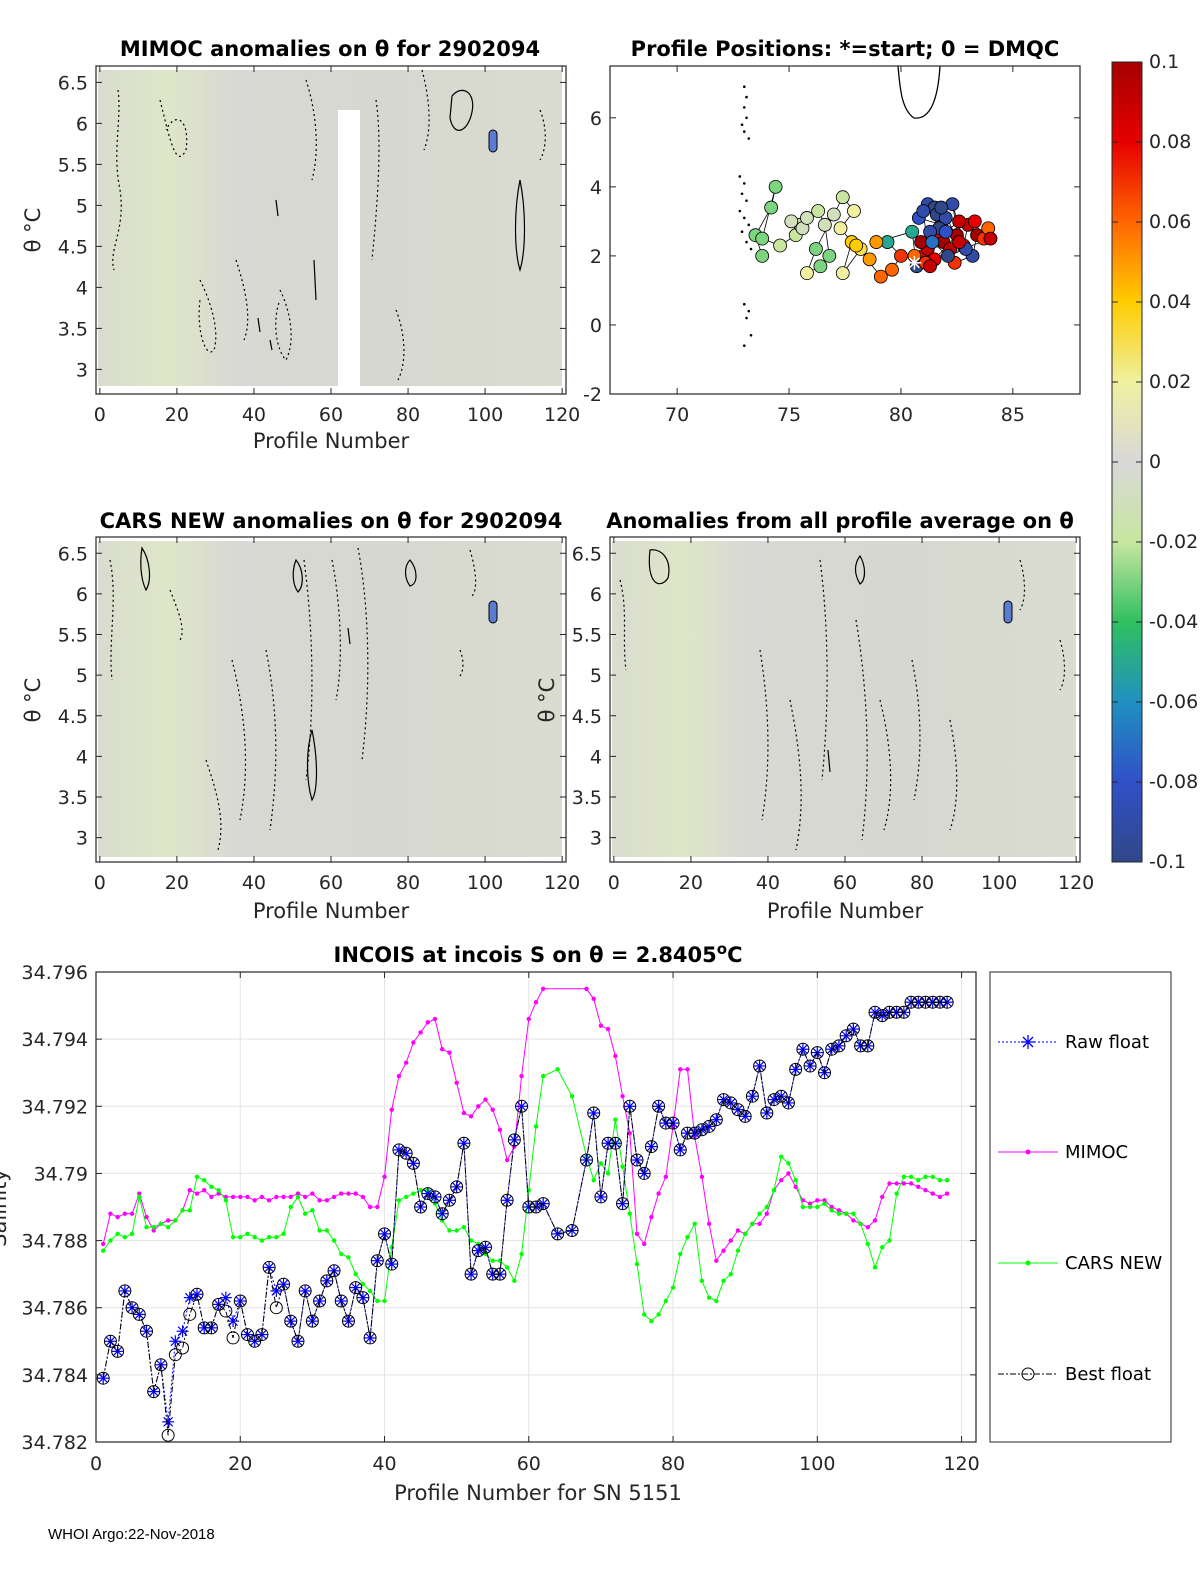  I want to click on colorbar-tick-label: -0.04, so click(1173, 622).